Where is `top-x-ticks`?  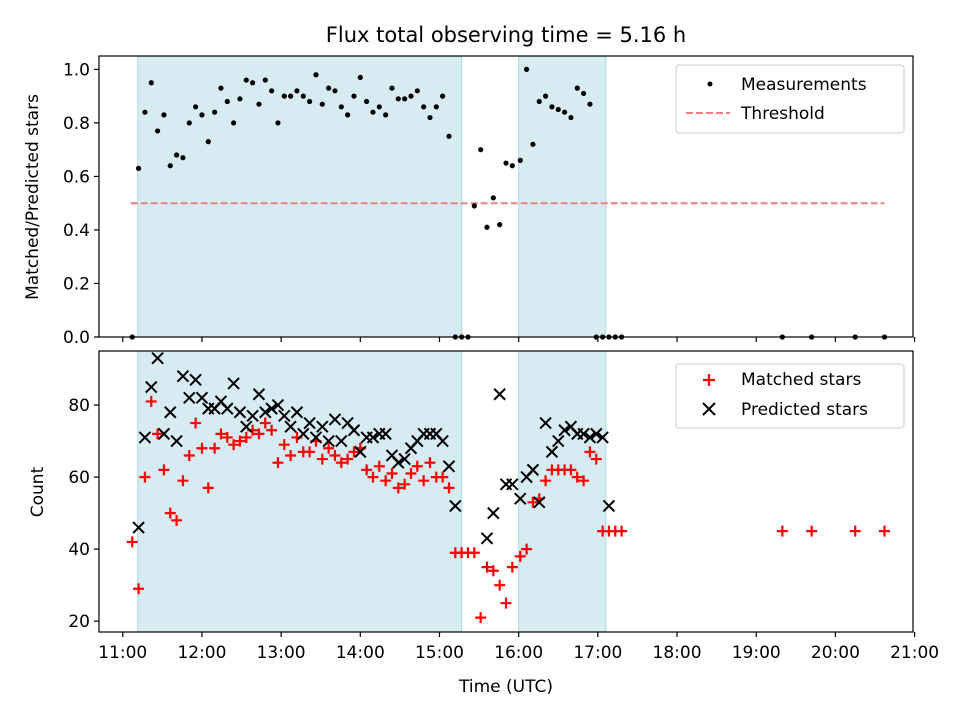 top-x-ticks is located at coordinates (519, 339).